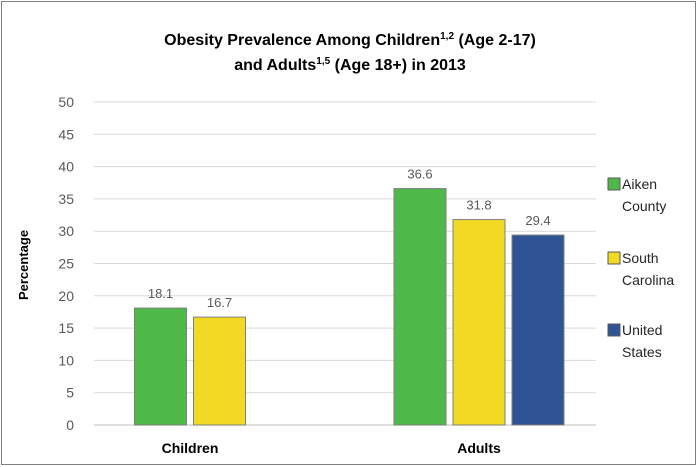 The width and height of the screenshot is (699, 467). What do you see at coordinates (419, 174) in the screenshot?
I see `data-label: 36.6` at bounding box center [419, 174].